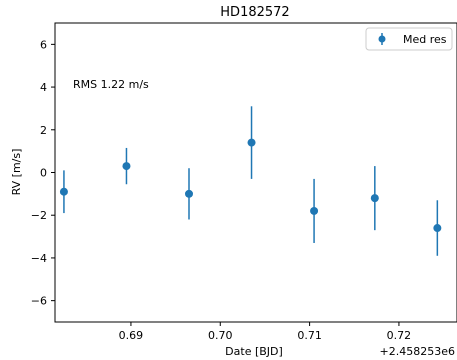 The width and height of the screenshot is (457, 360). What do you see at coordinates (43, 130) in the screenshot?
I see `y-tick-label: 2` at bounding box center [43, 130].